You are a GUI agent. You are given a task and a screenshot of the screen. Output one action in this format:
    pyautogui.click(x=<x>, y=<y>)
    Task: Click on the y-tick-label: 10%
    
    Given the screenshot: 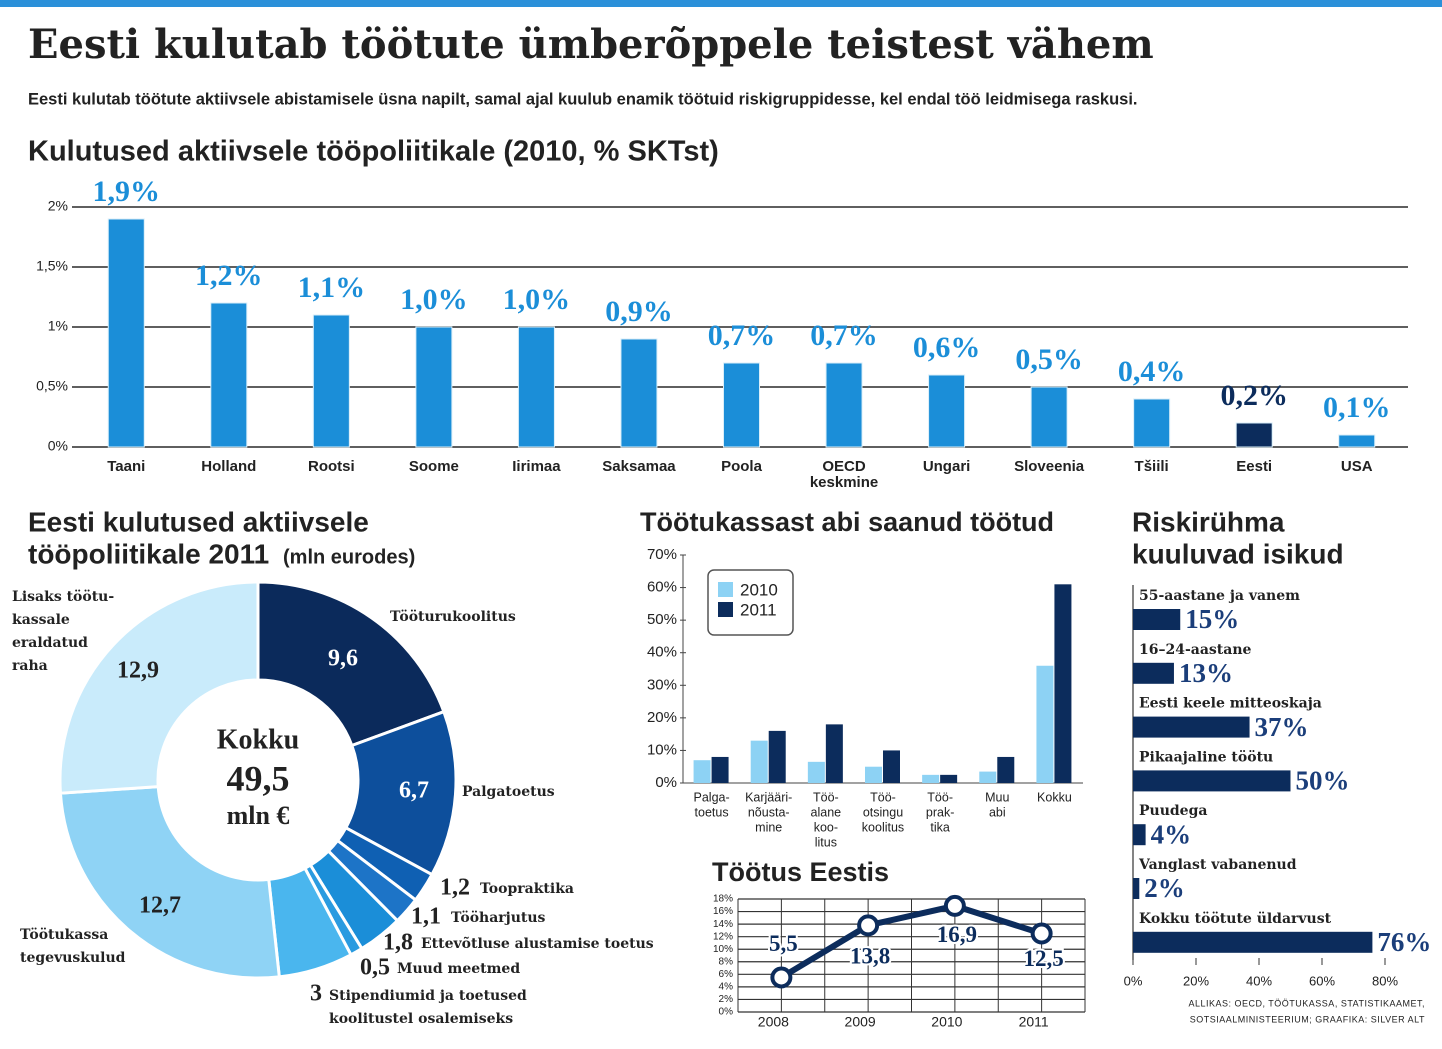 What is the action you would take?
    pyautogui.click(x=662, y=749)
    